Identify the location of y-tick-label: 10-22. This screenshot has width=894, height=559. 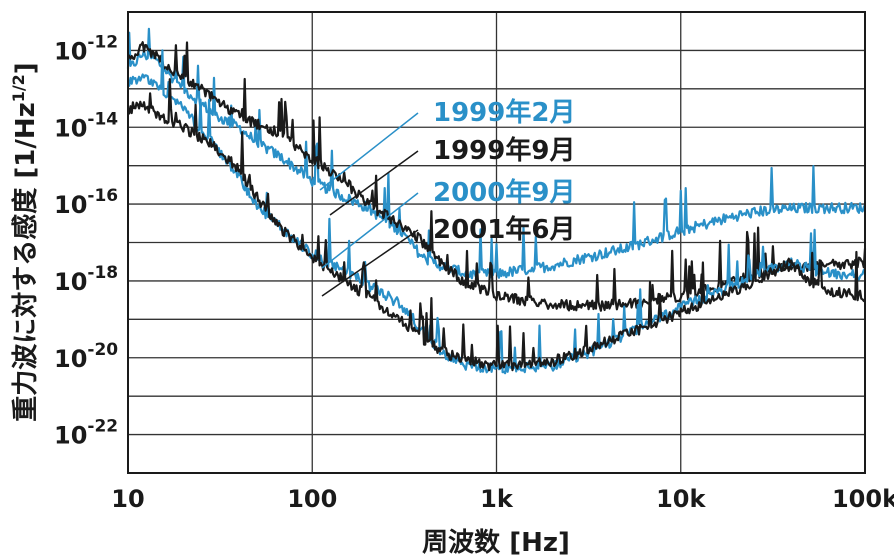
(86, 433).